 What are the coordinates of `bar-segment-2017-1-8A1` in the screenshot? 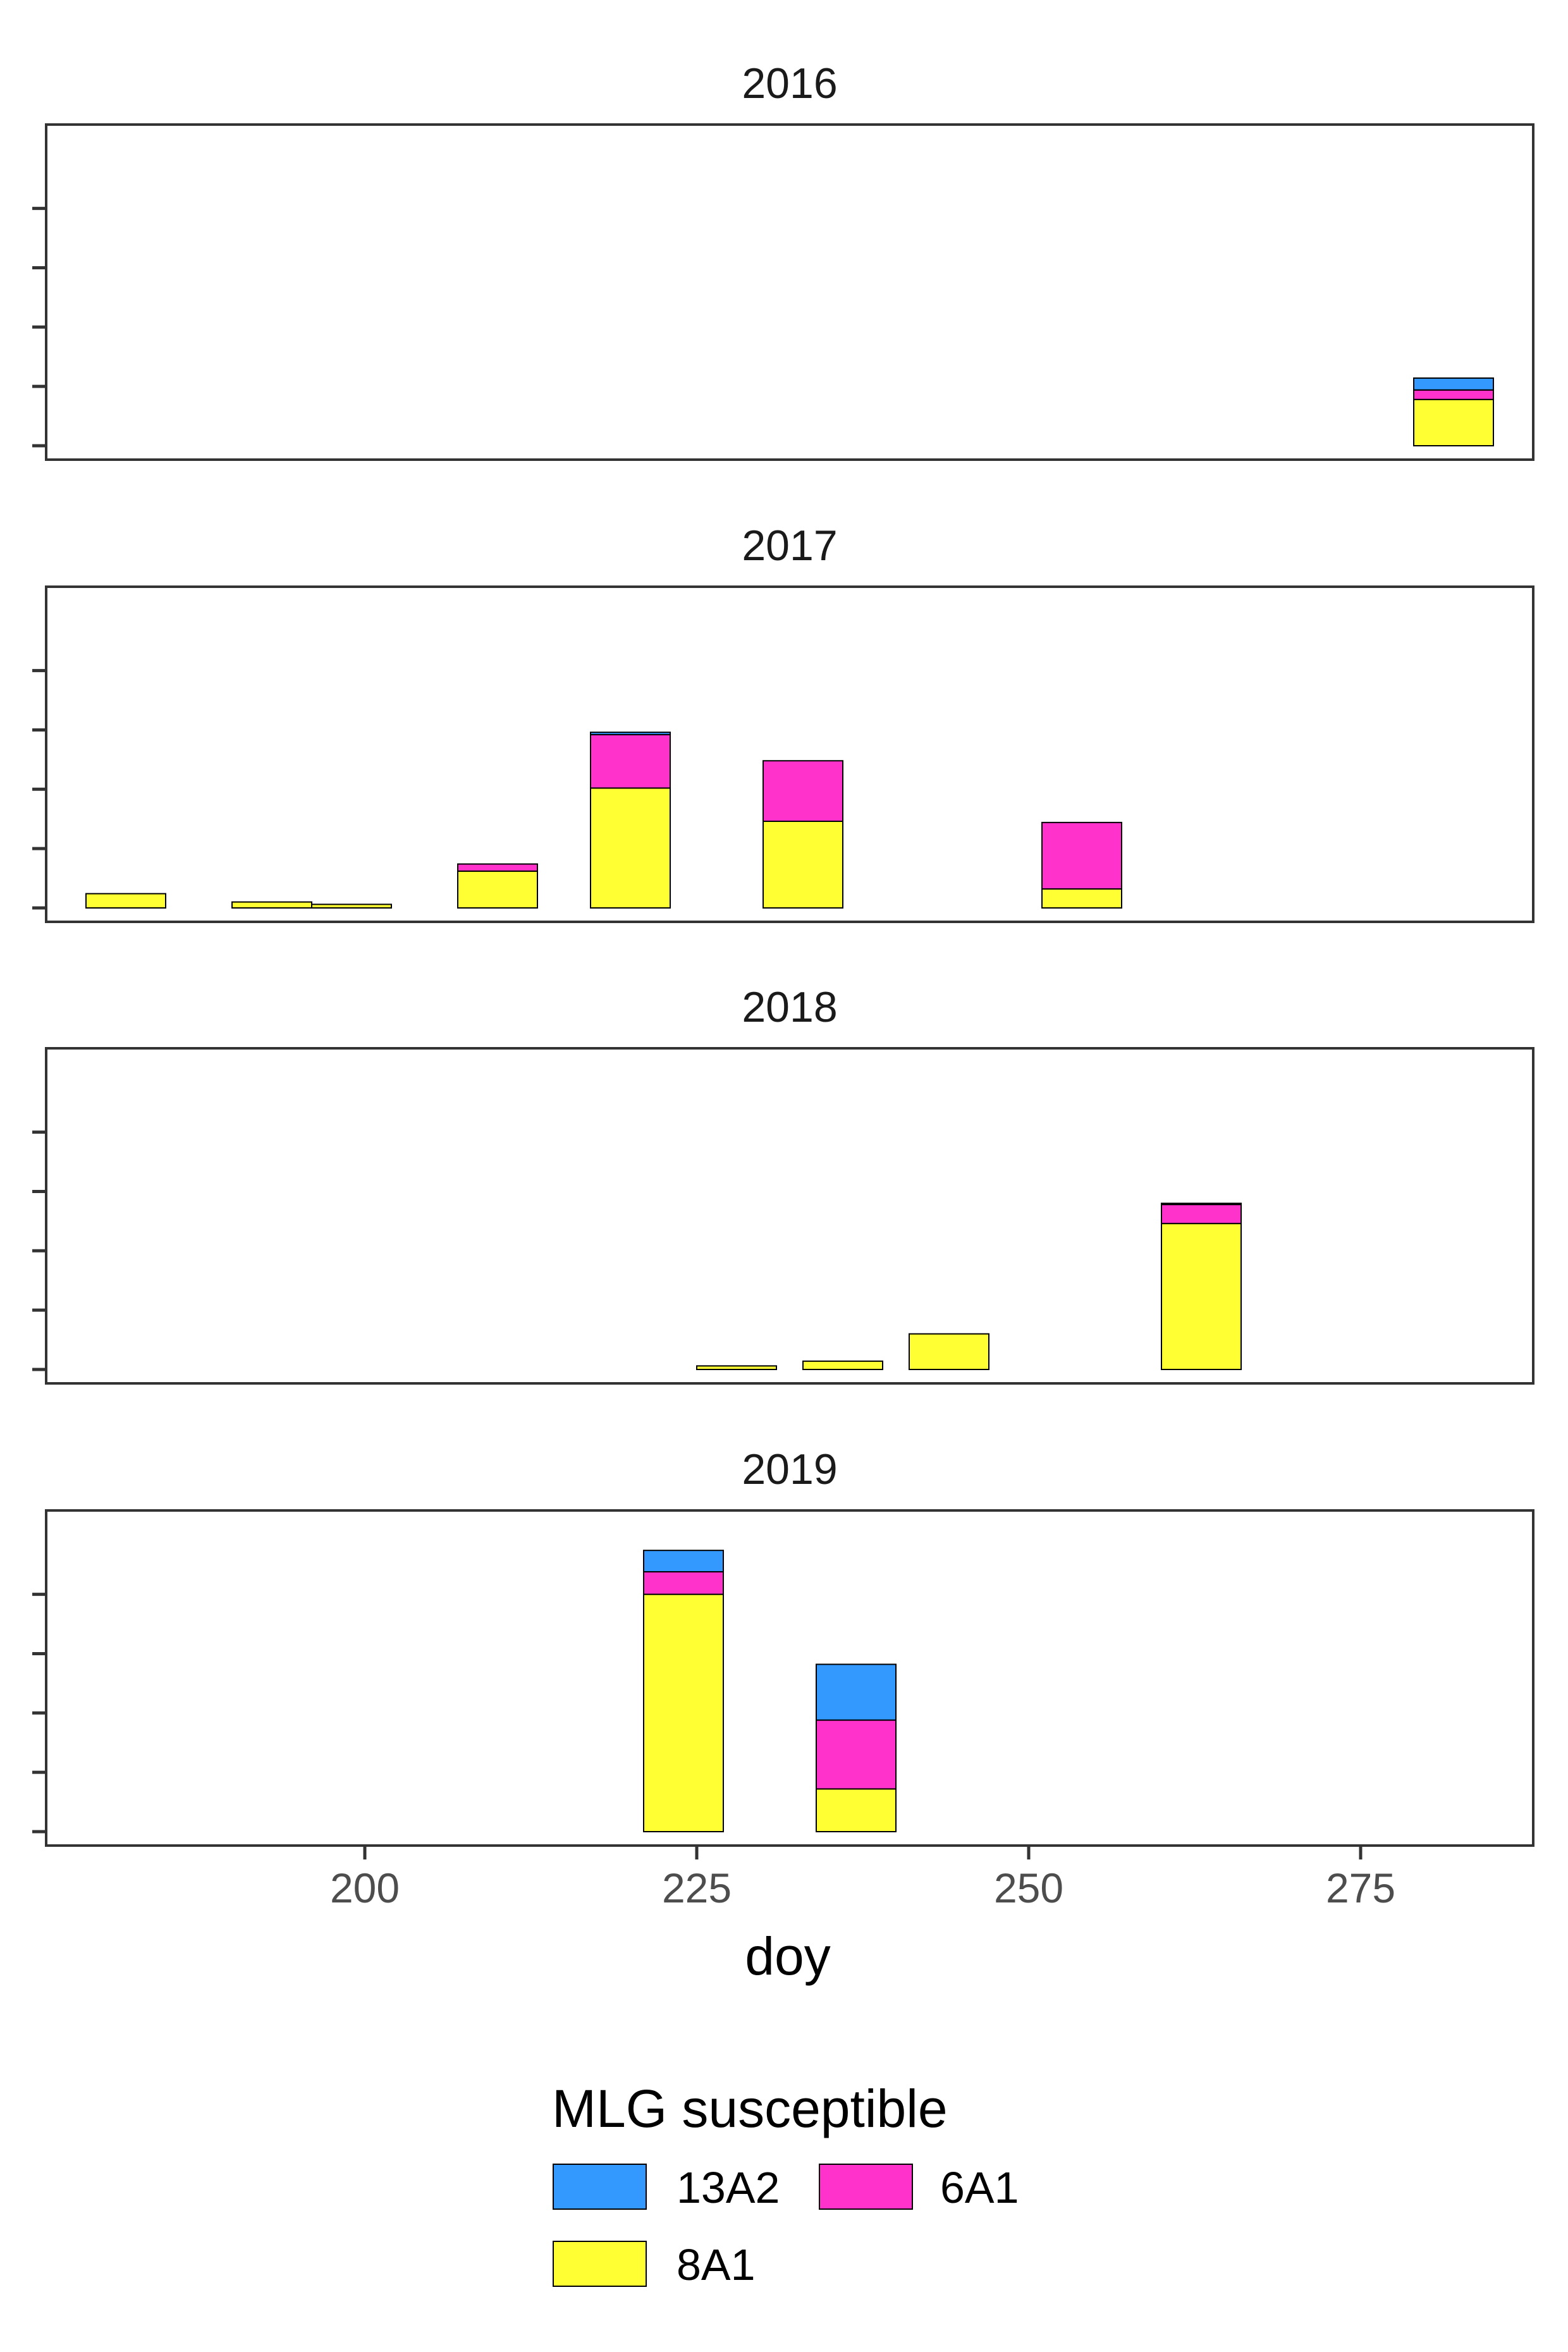 It's located at (271, 905).